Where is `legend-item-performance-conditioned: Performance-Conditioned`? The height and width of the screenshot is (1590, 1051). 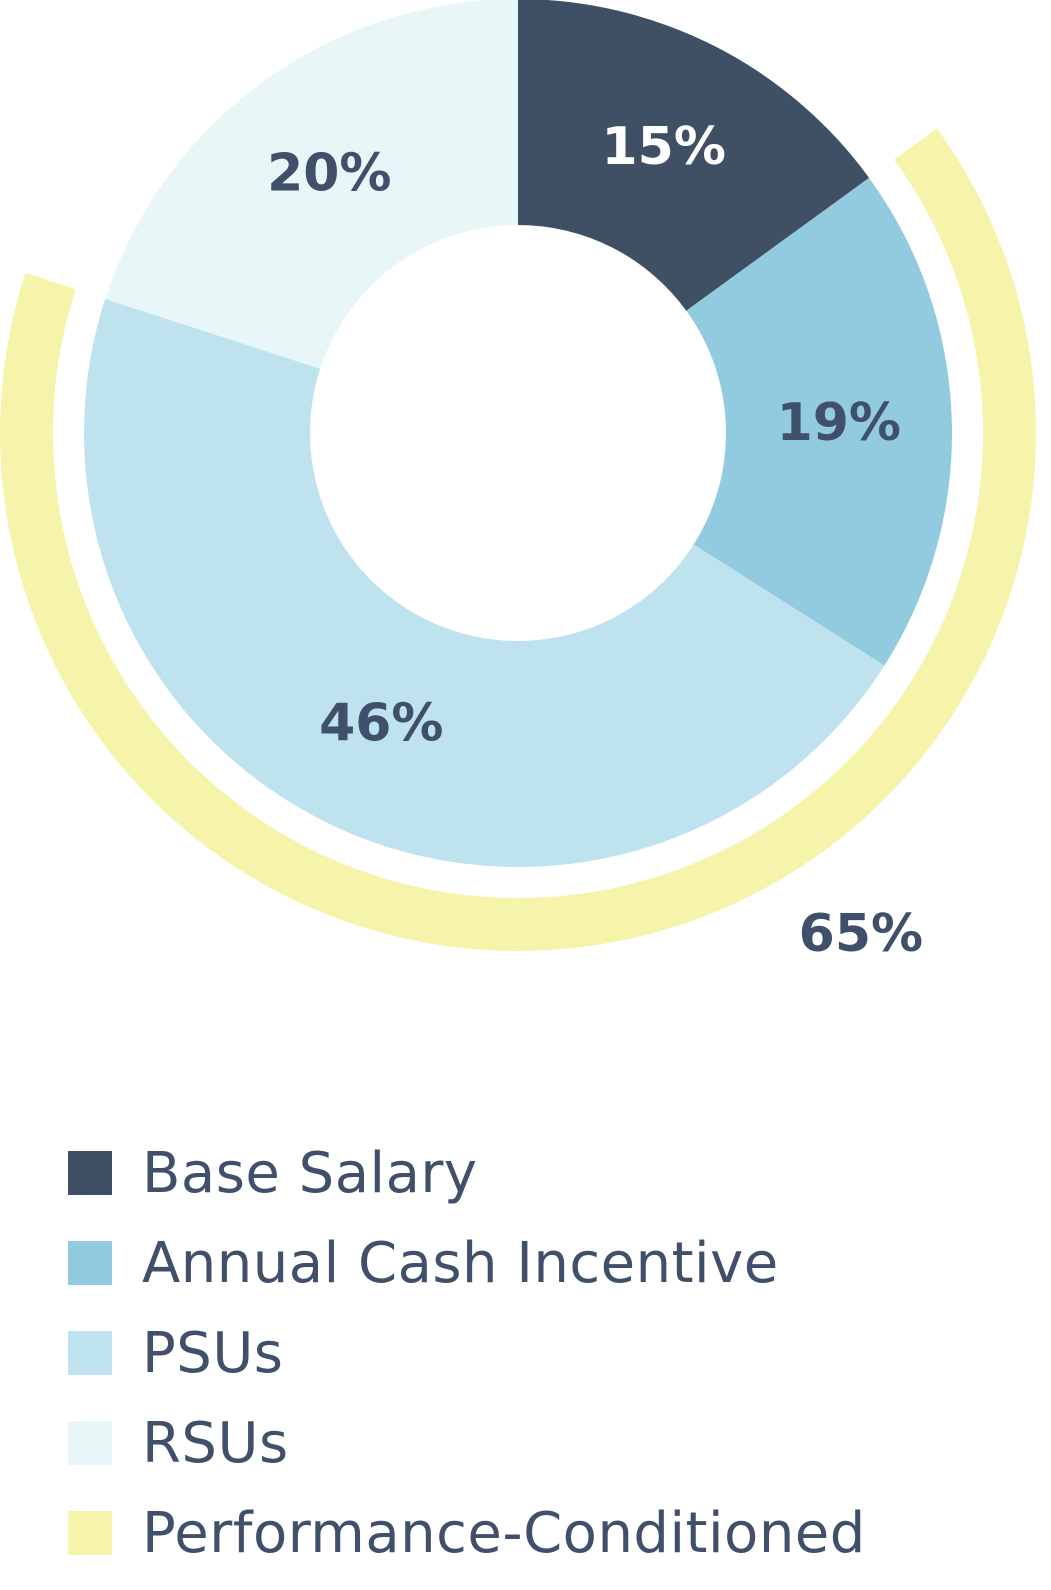
legend-item-performance-conditioned: Performance-Conditioned is located at coordinates (467, 1533).